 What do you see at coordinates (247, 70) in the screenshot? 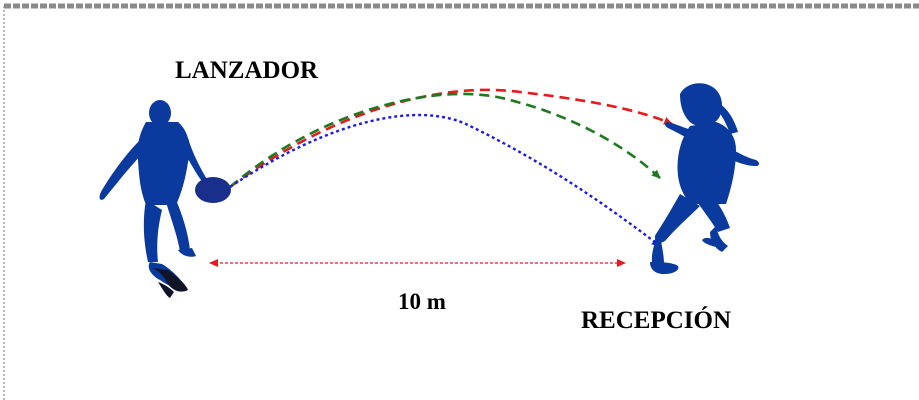
I see `thrower-label: LANZADOR` at bounding box center [247, 70].